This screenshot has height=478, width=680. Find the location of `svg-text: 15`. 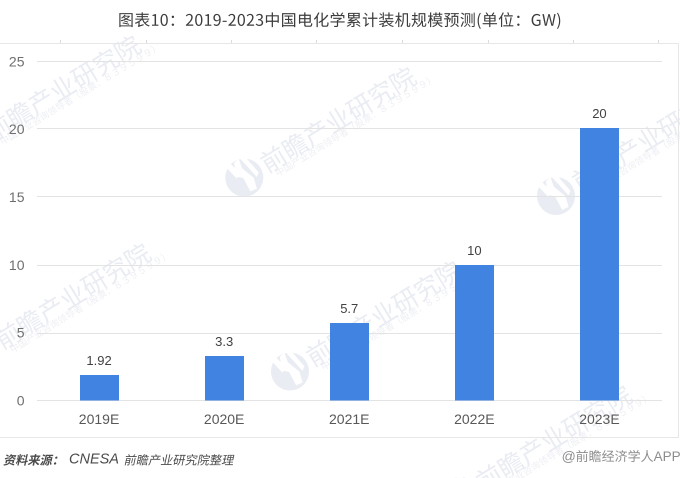

svg-text: 15 is located at coordinates (17, 197).